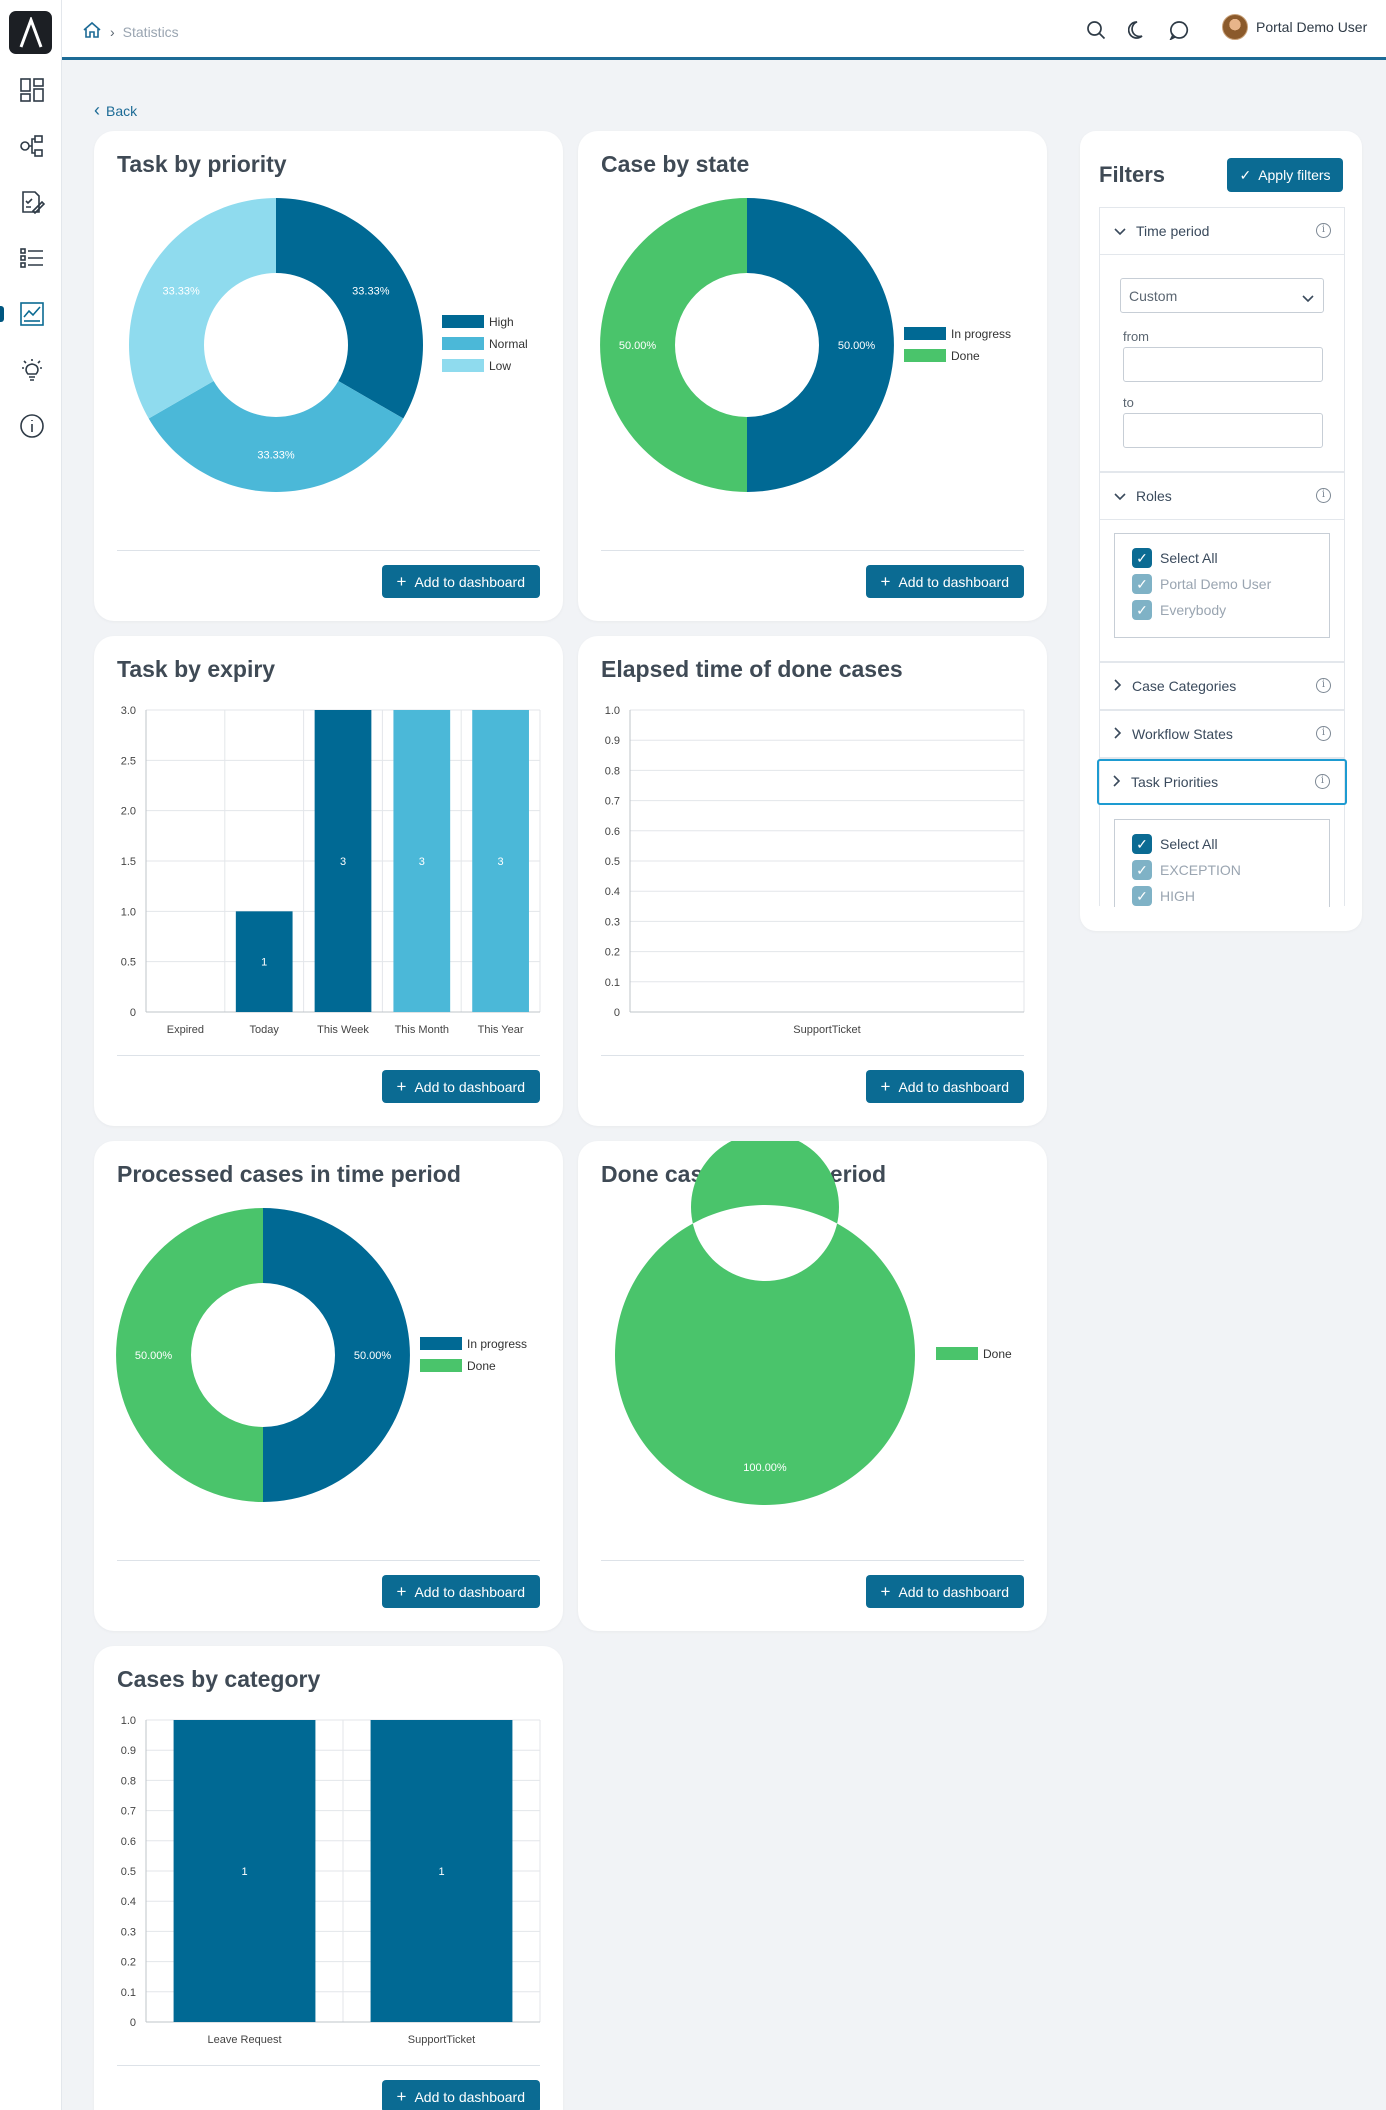 Image resolution: width=1386 pixels, height=2110 pixels. Describe the element at coordinates (1222, 782) in the screenshot. I see `task-priorities-header: Task Priorities i` at that location.